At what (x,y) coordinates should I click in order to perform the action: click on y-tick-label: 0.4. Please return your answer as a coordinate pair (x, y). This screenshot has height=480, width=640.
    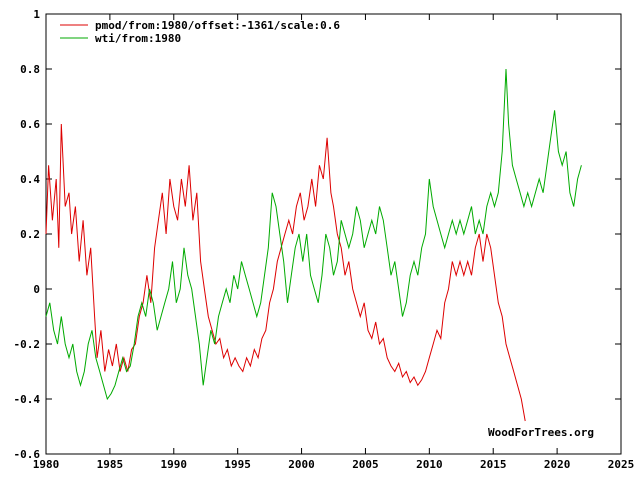
    Looking at the image, I should click on (30, 179).